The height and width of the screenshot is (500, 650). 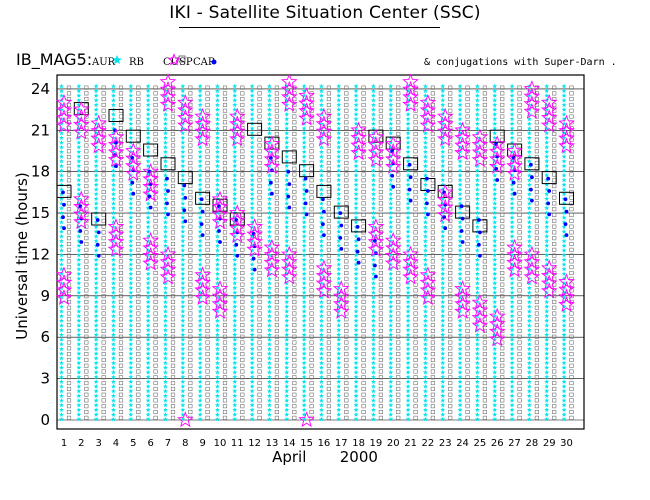 What do you see at coordinates (45, 296) in the screenshot?
I see `y-tick-label: 9` at bounding box center [45, 296].